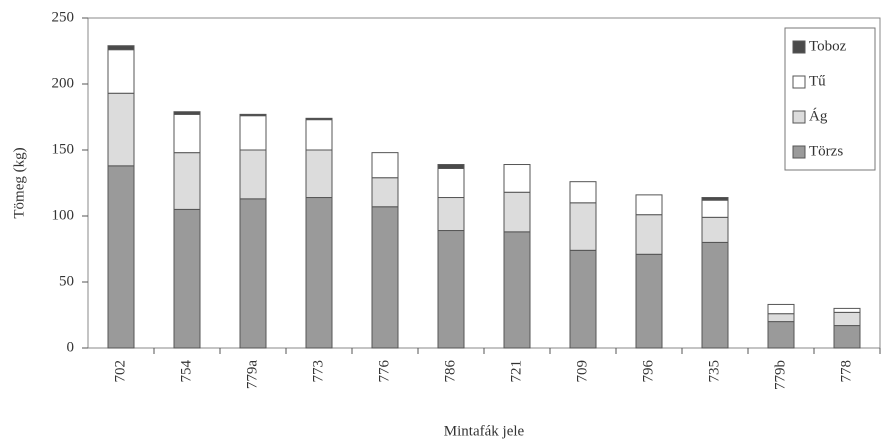  I want to click on legend-label: Ág, so click(818, 115).